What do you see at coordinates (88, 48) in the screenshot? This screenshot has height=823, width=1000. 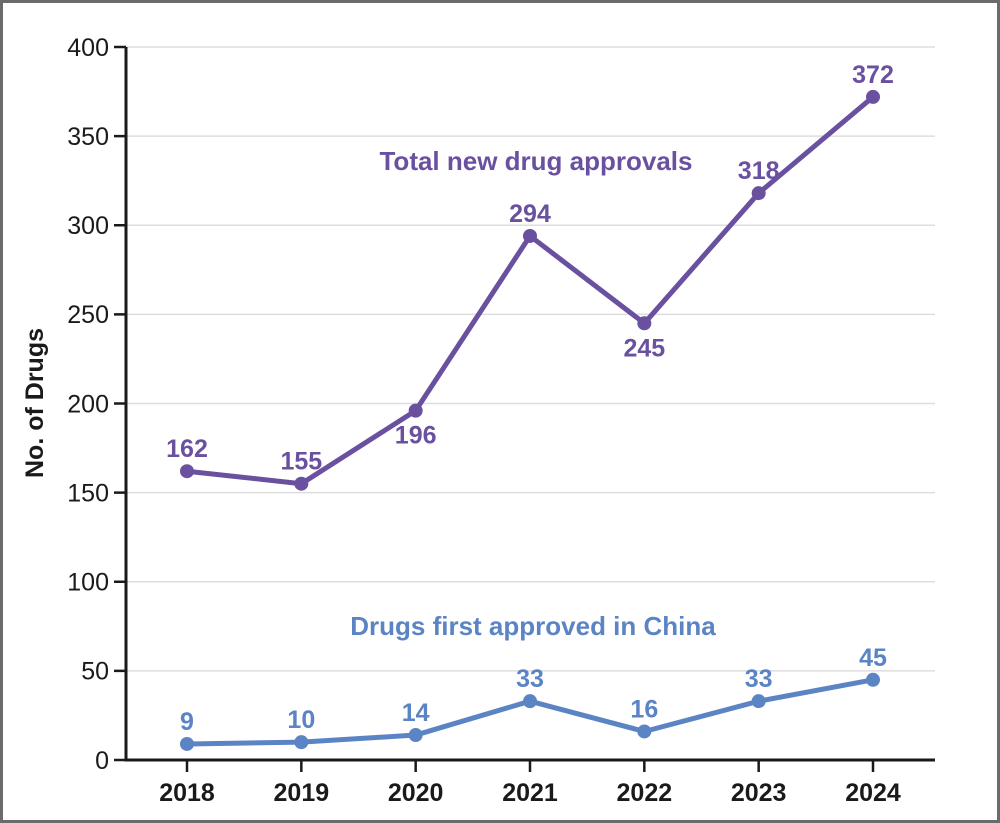 I see `y-tick-label: 400` at bounding box center [88, 48].